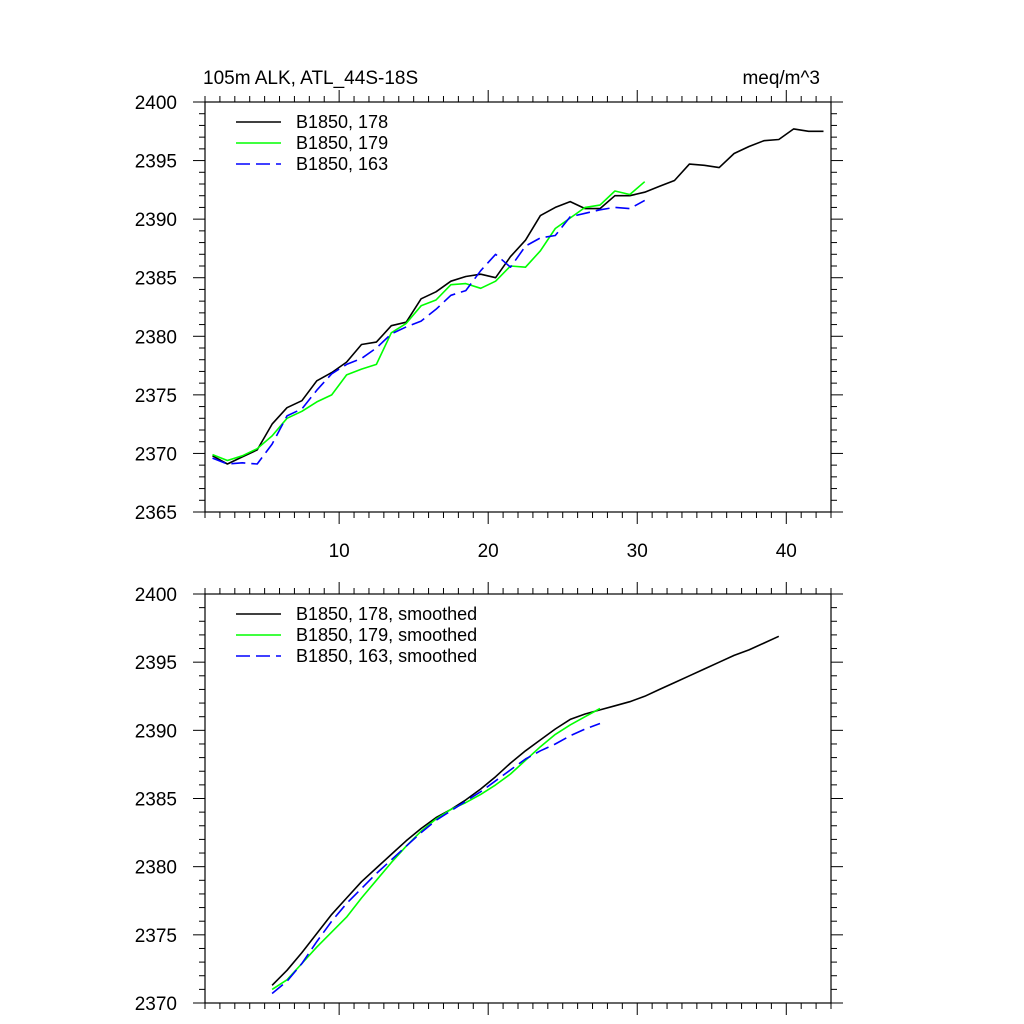  I want to click on legend-label: B1850, 178, smoothed, so click(386, 614).